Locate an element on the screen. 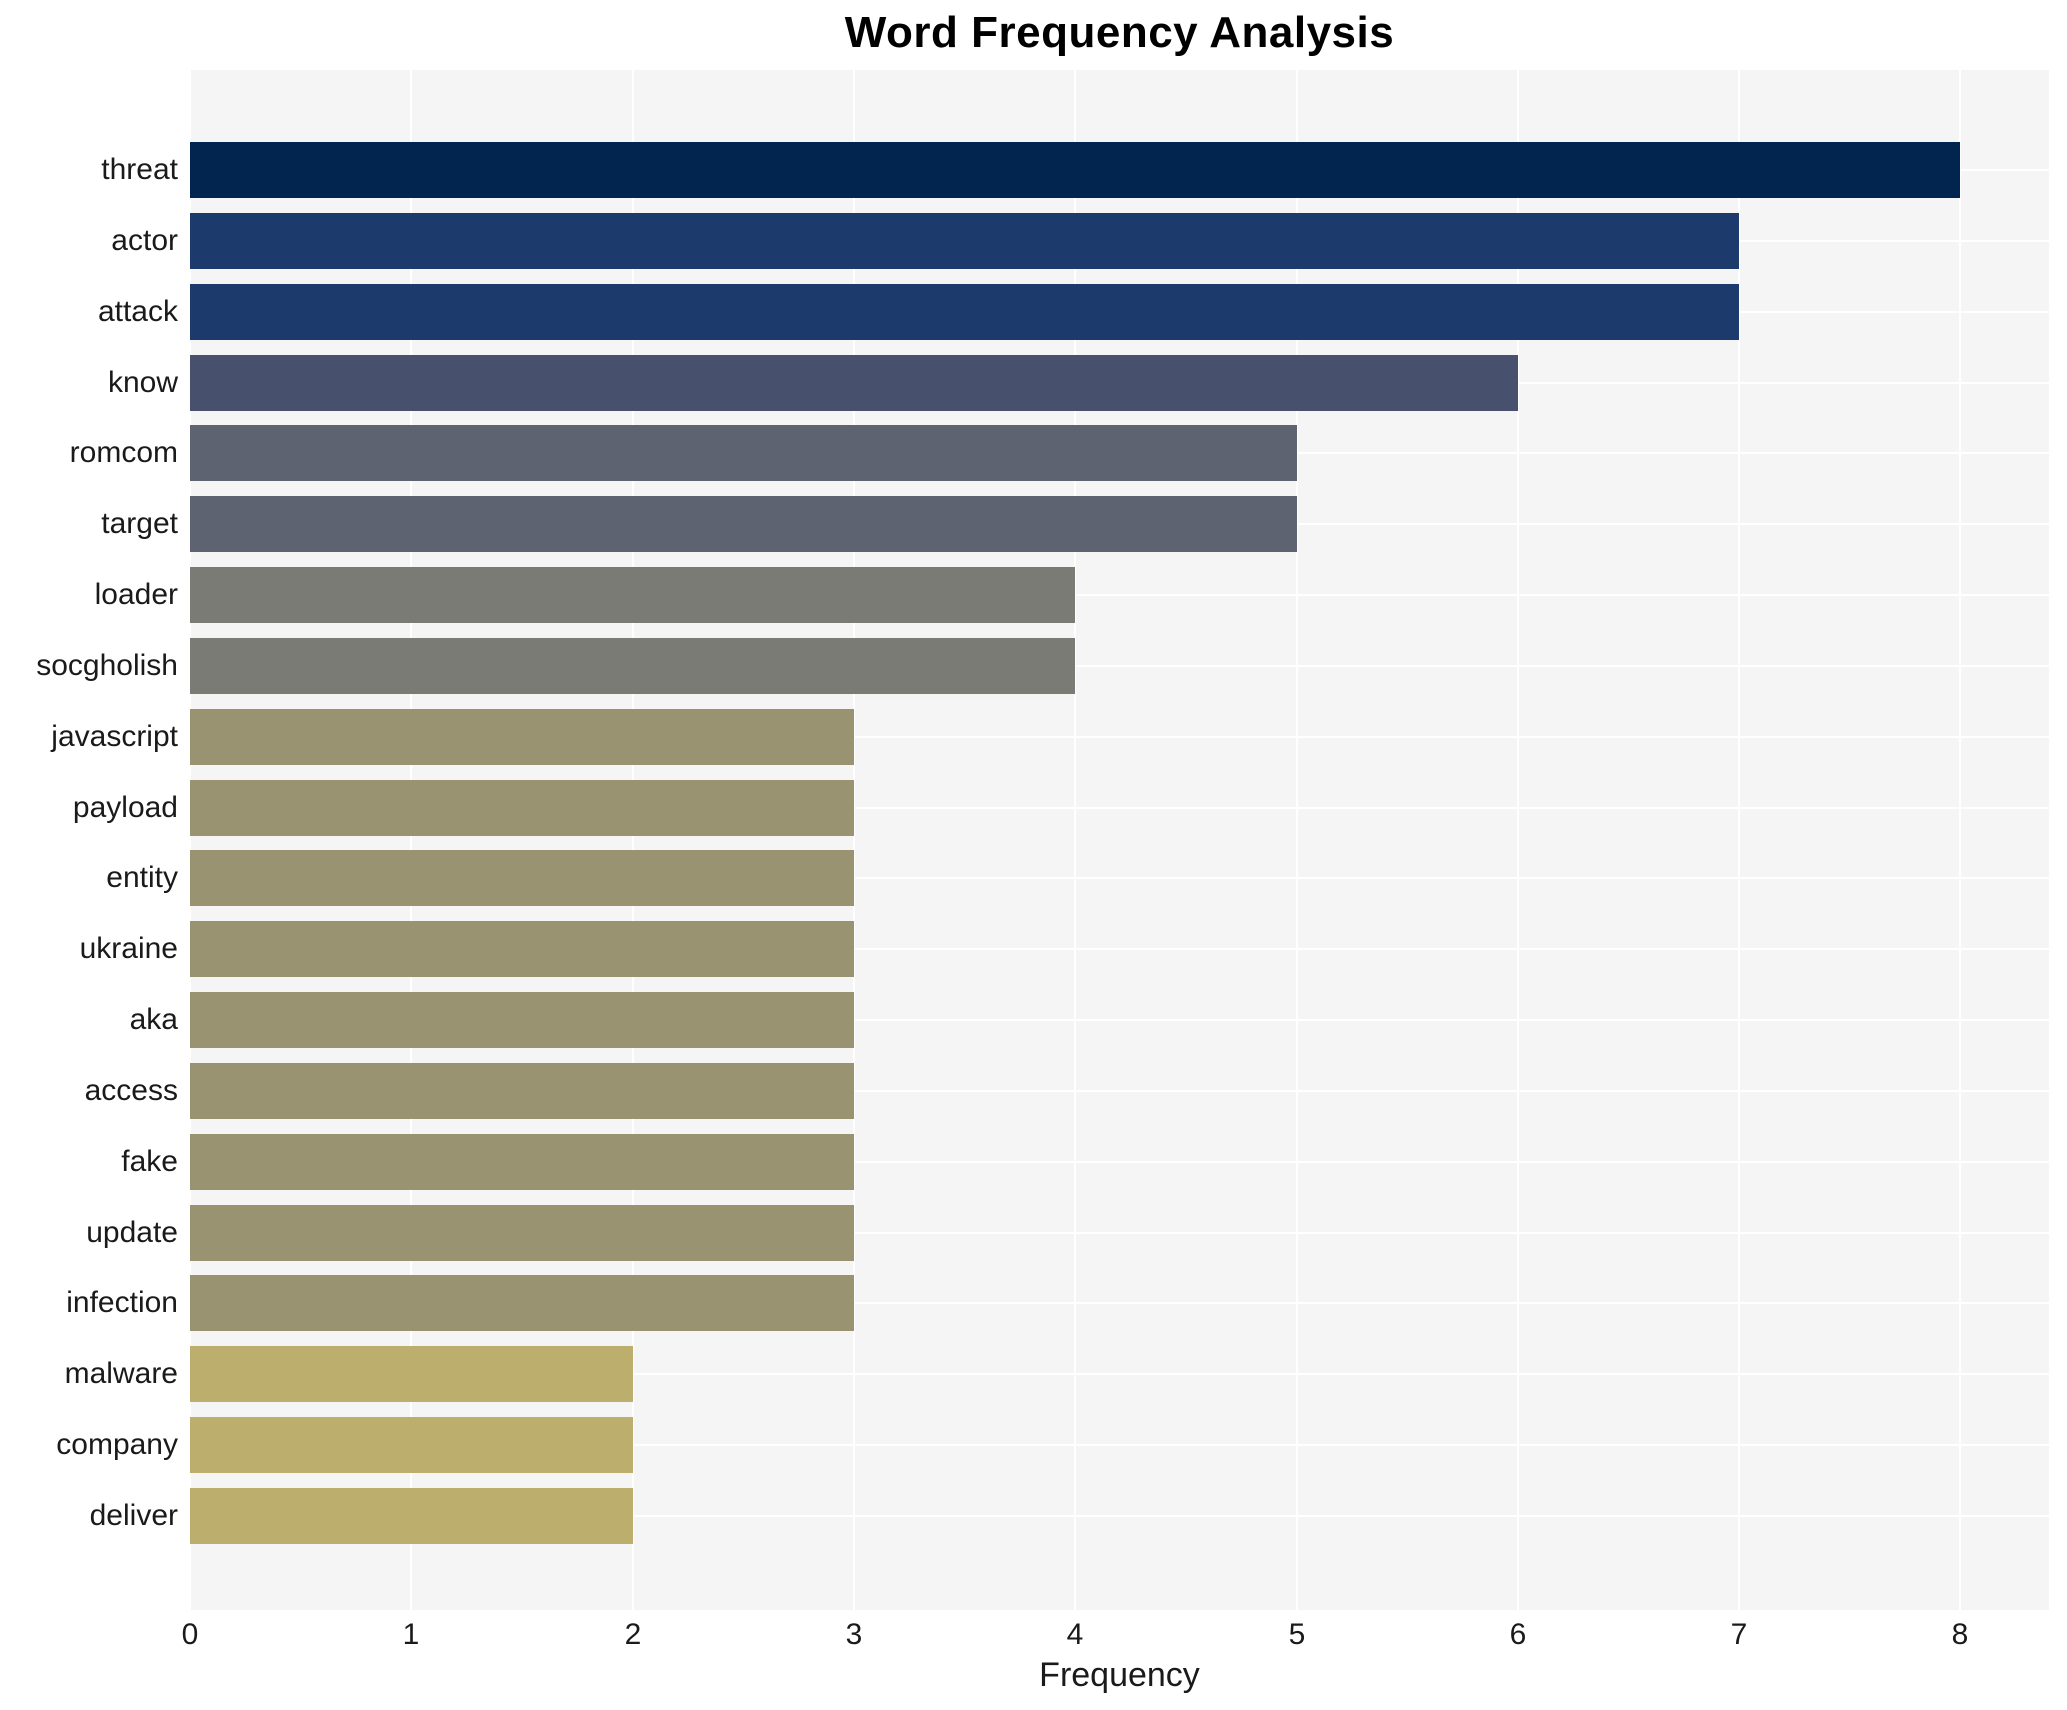 The height and width of the screenshot is (1710, 2067). bar-entity is located at coordinates (522, 878).